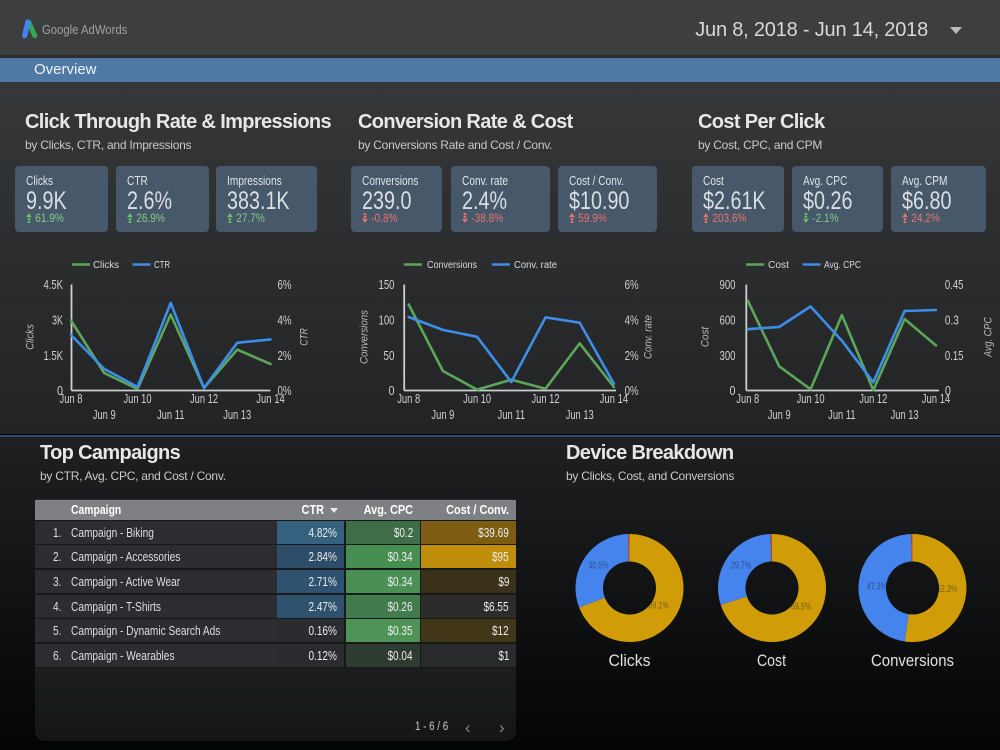 This screenshot has width=1000, height=750. I want to click on svg-text: 3K, so click(57, 321).